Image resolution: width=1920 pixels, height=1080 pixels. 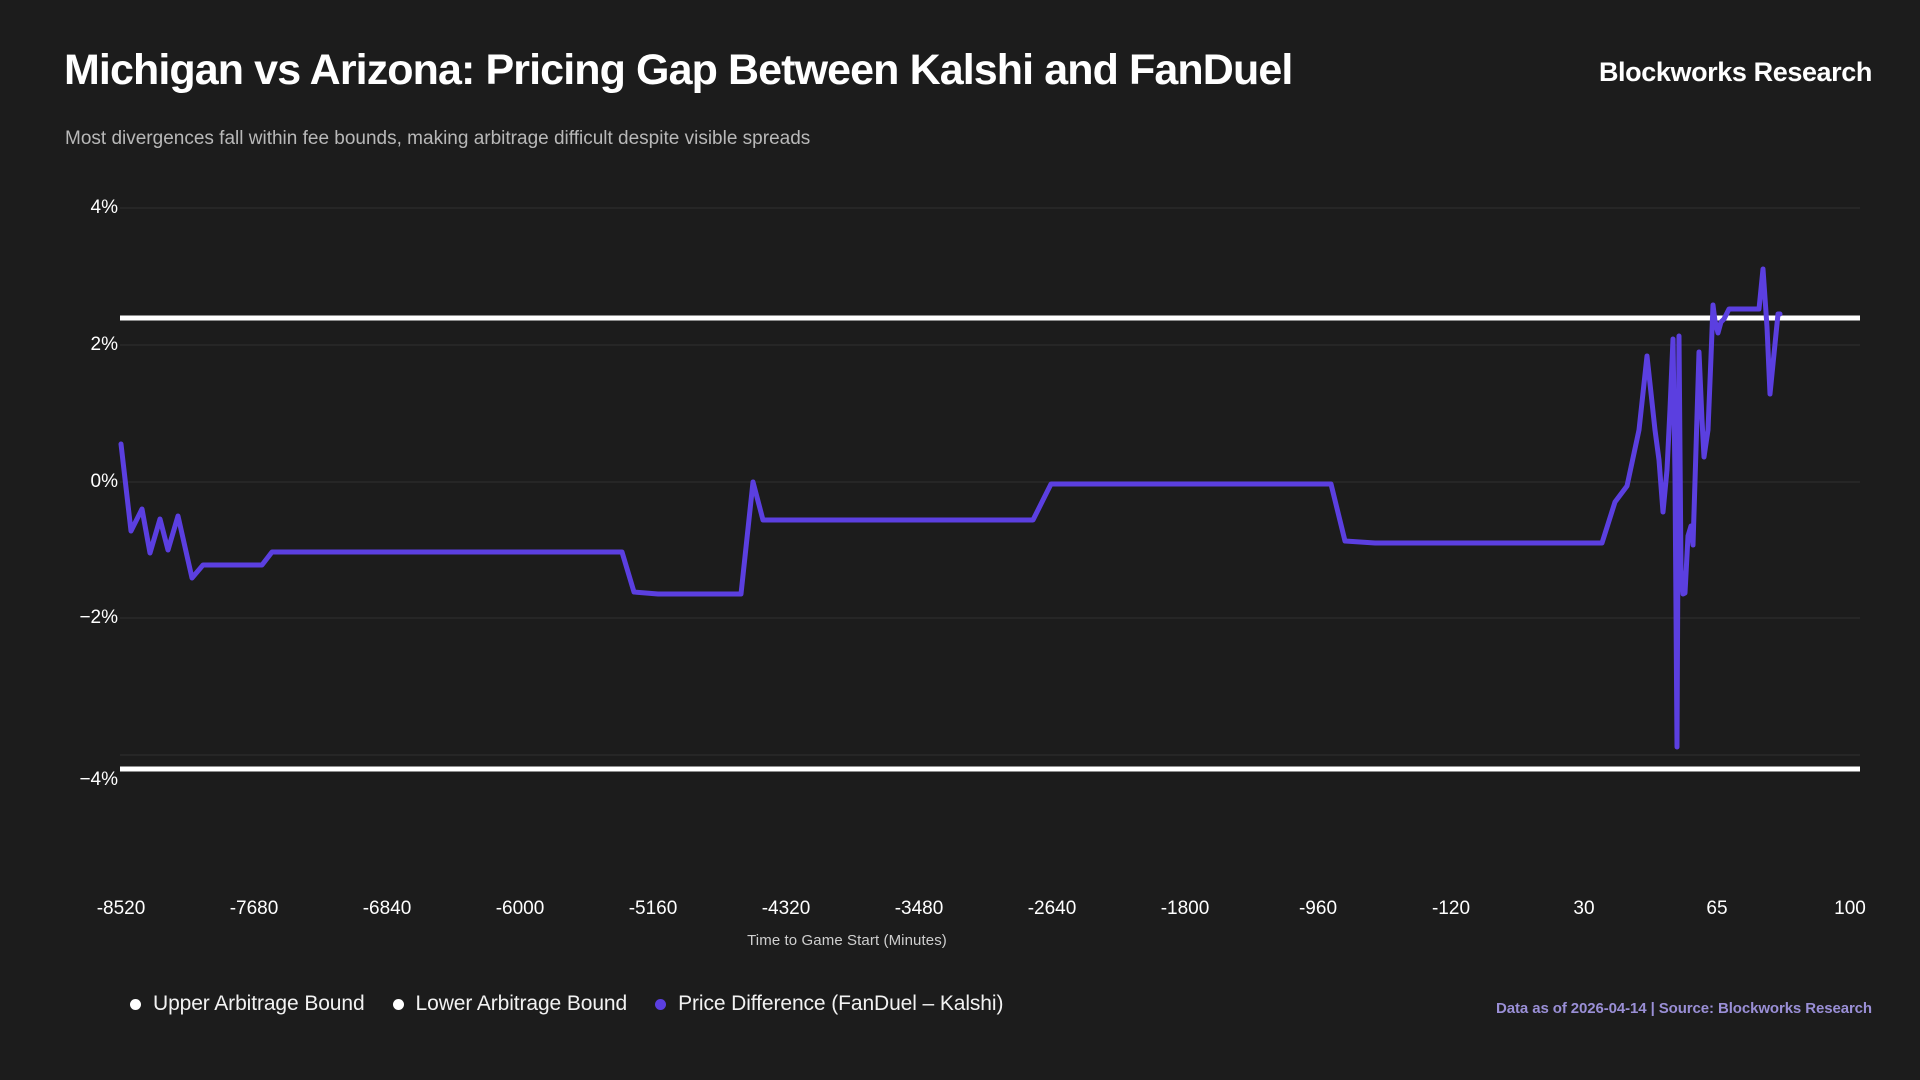 I want to click on legend-item-price-difference: Price Difference (FanDuel – Kalshi), so click(x=829, y=1004).